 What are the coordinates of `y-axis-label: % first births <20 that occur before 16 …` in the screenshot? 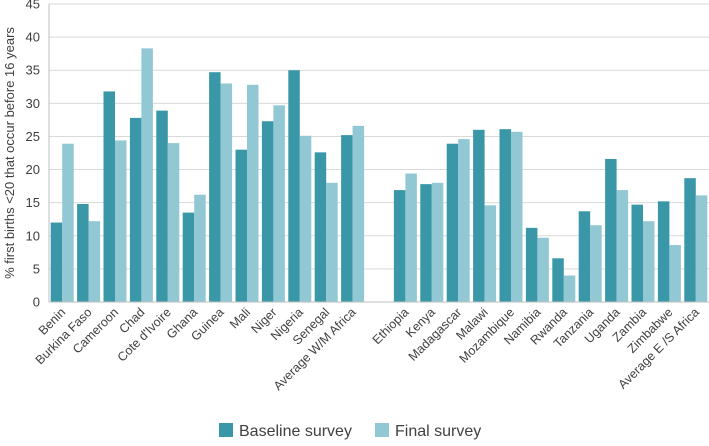 It's located at (9, 153).